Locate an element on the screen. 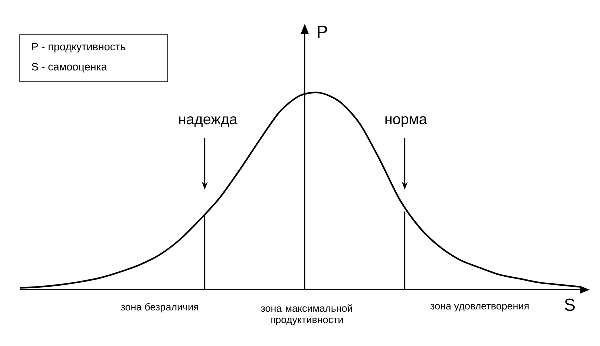  x-axis-title: S is located at coordinates (570, 305).